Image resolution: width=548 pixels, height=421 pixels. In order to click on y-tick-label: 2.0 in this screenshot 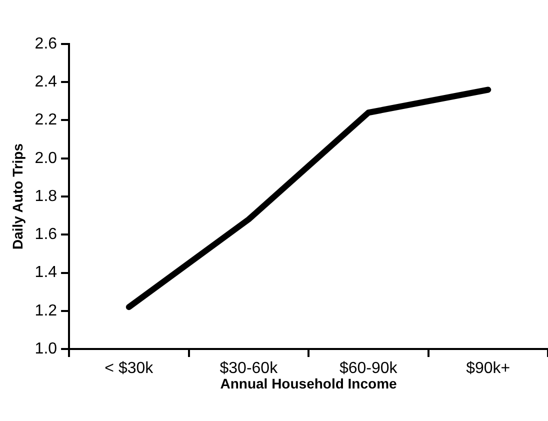, I will do `click(46, 158)`.